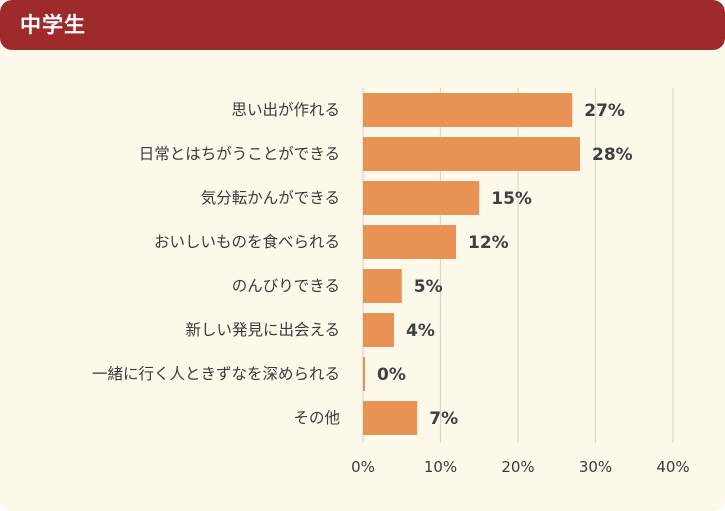  What do you see at coordinates (595, 467) in the screenshot?
I see `x-tick-label: 30%` at bounding box center [595, 467].